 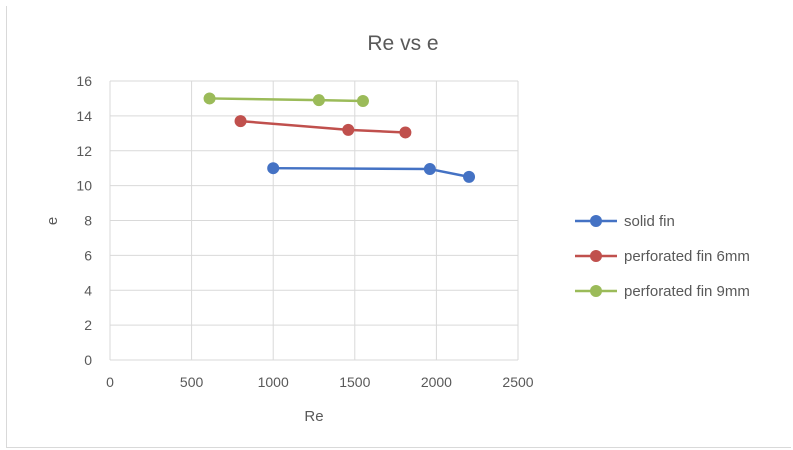 What do you see at coordinates (273, 382) in the screenshot?
I see `x-tick-label: 1000` at bounding box center [273, 382].